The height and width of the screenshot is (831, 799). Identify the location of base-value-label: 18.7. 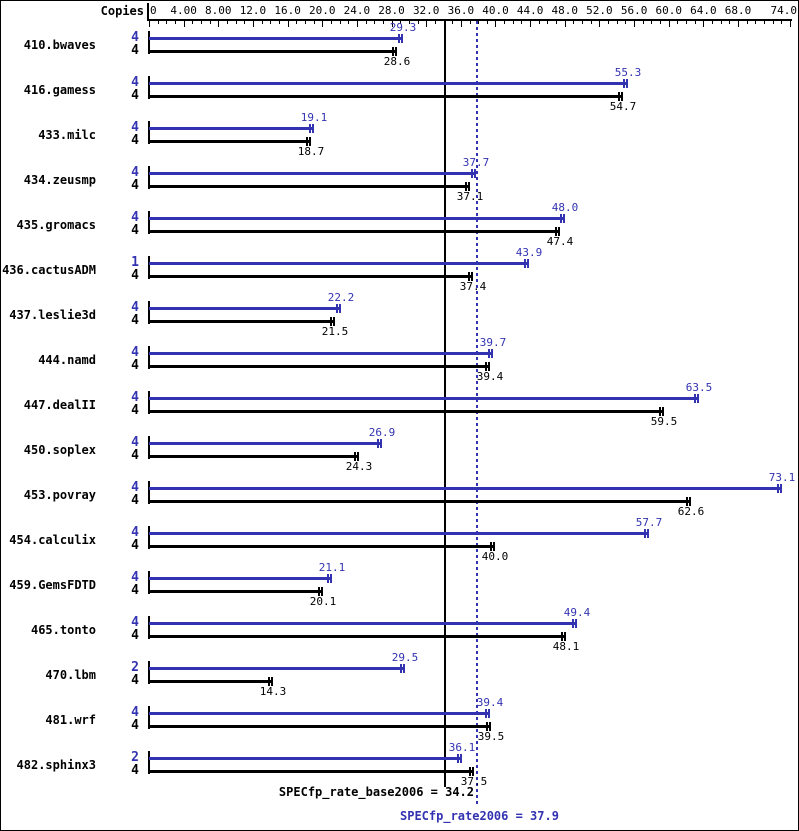
(311, 151).